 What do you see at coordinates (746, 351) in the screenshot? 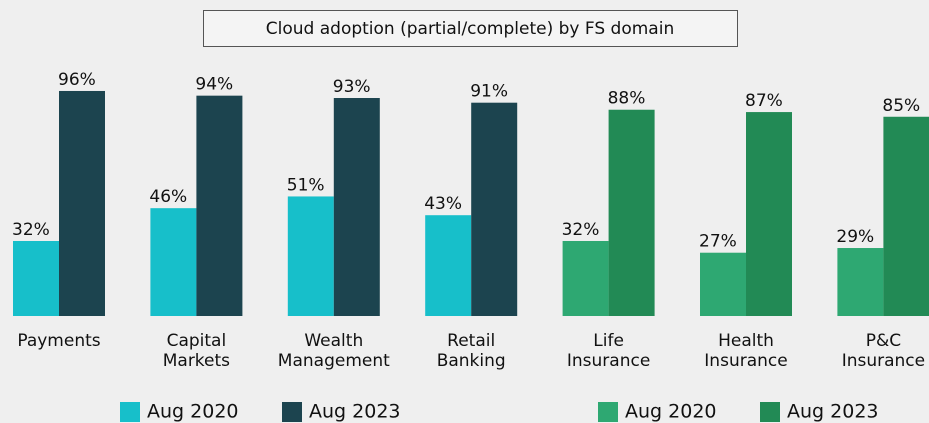
I see `x-tick-label: Health Insurance` at bounding box center [746, 351].